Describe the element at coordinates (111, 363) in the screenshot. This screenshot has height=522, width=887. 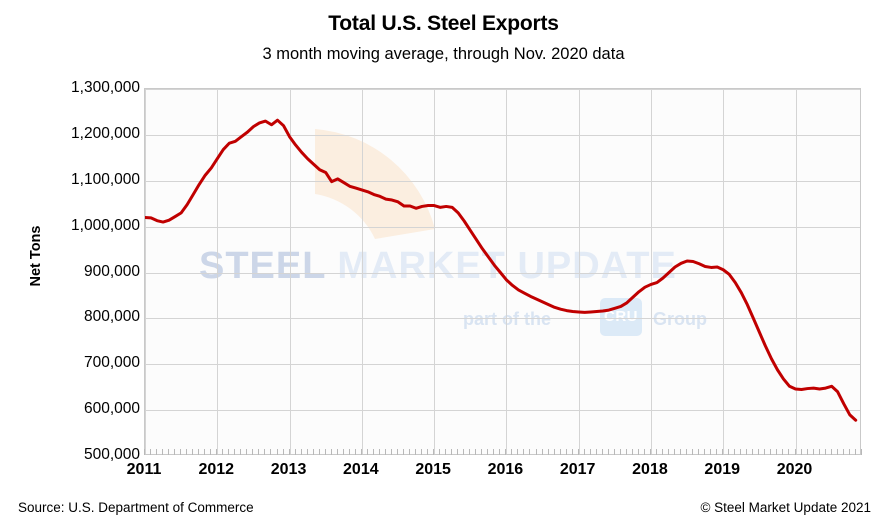
I see `y-axis-tick-label: 700,000` at that location.